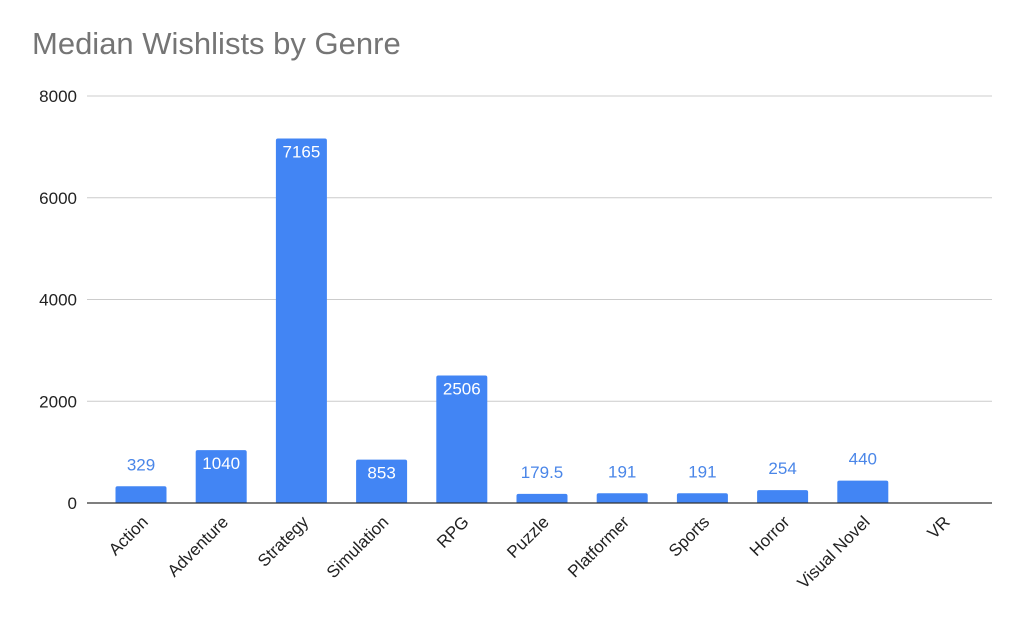 This screenshot has height=633, width=1024. What do you see at coordinates (58, 401) in the screenshot?
I see `y-tick-label: 2000` at bounding box center [58, 401].